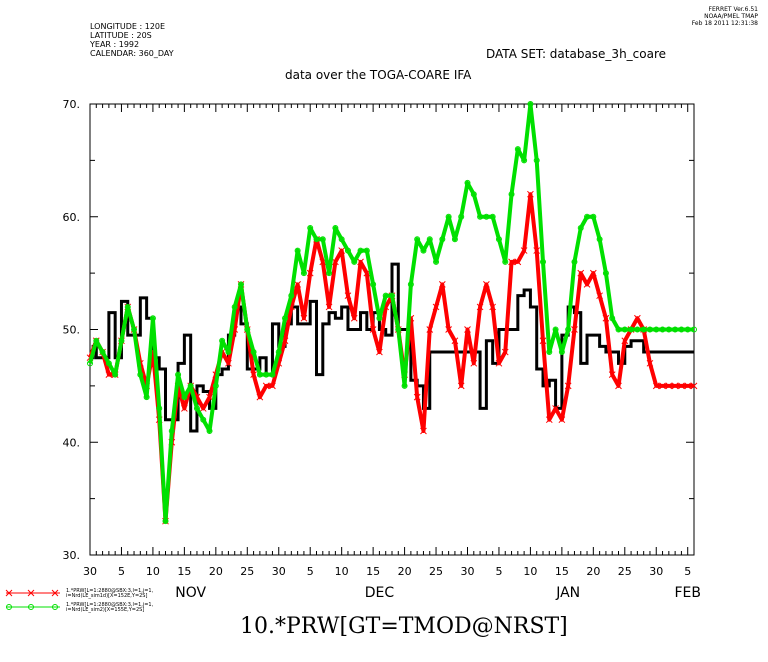 This screenshot has height=662, width=768. Describe the element at coordinates (72, 330) in the screenshot. I see `y-tick-label: 50.` at that location.